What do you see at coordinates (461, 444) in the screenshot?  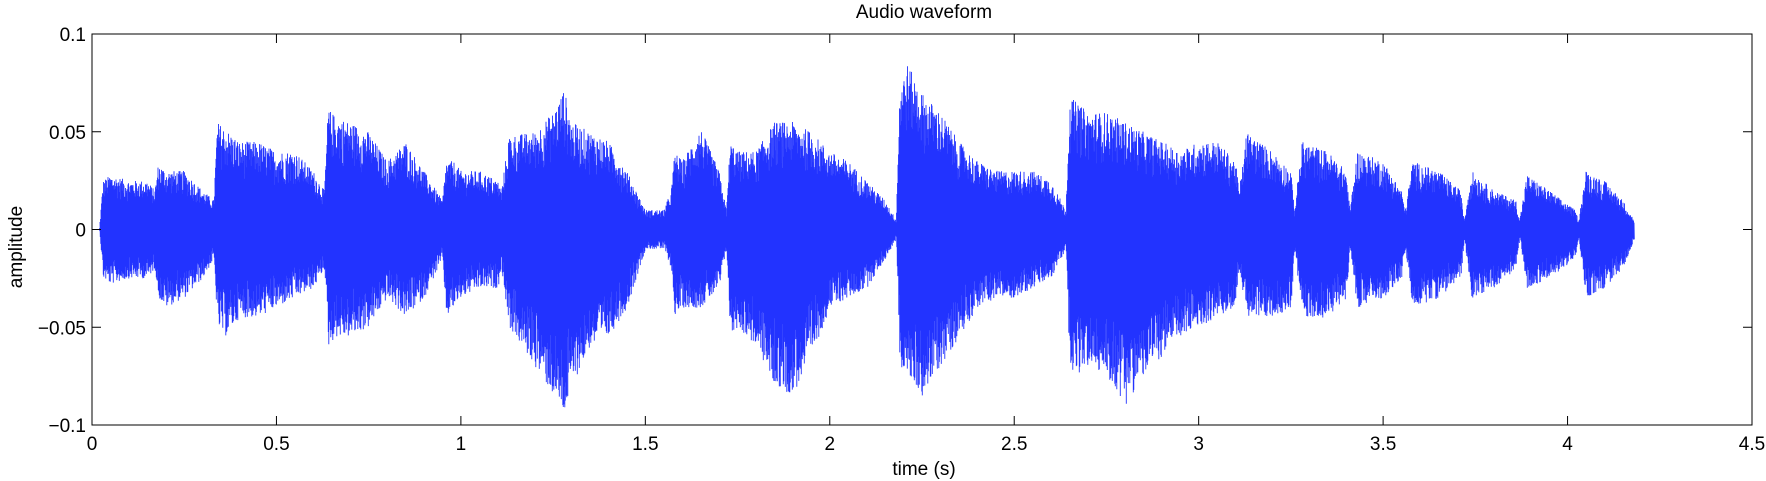 I see `x-tick-label: 1` at bounding box center [461, 444].